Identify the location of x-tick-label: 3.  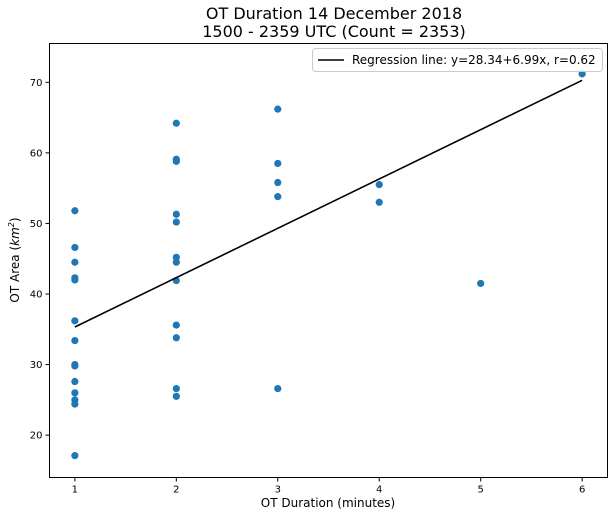
(278, 490).